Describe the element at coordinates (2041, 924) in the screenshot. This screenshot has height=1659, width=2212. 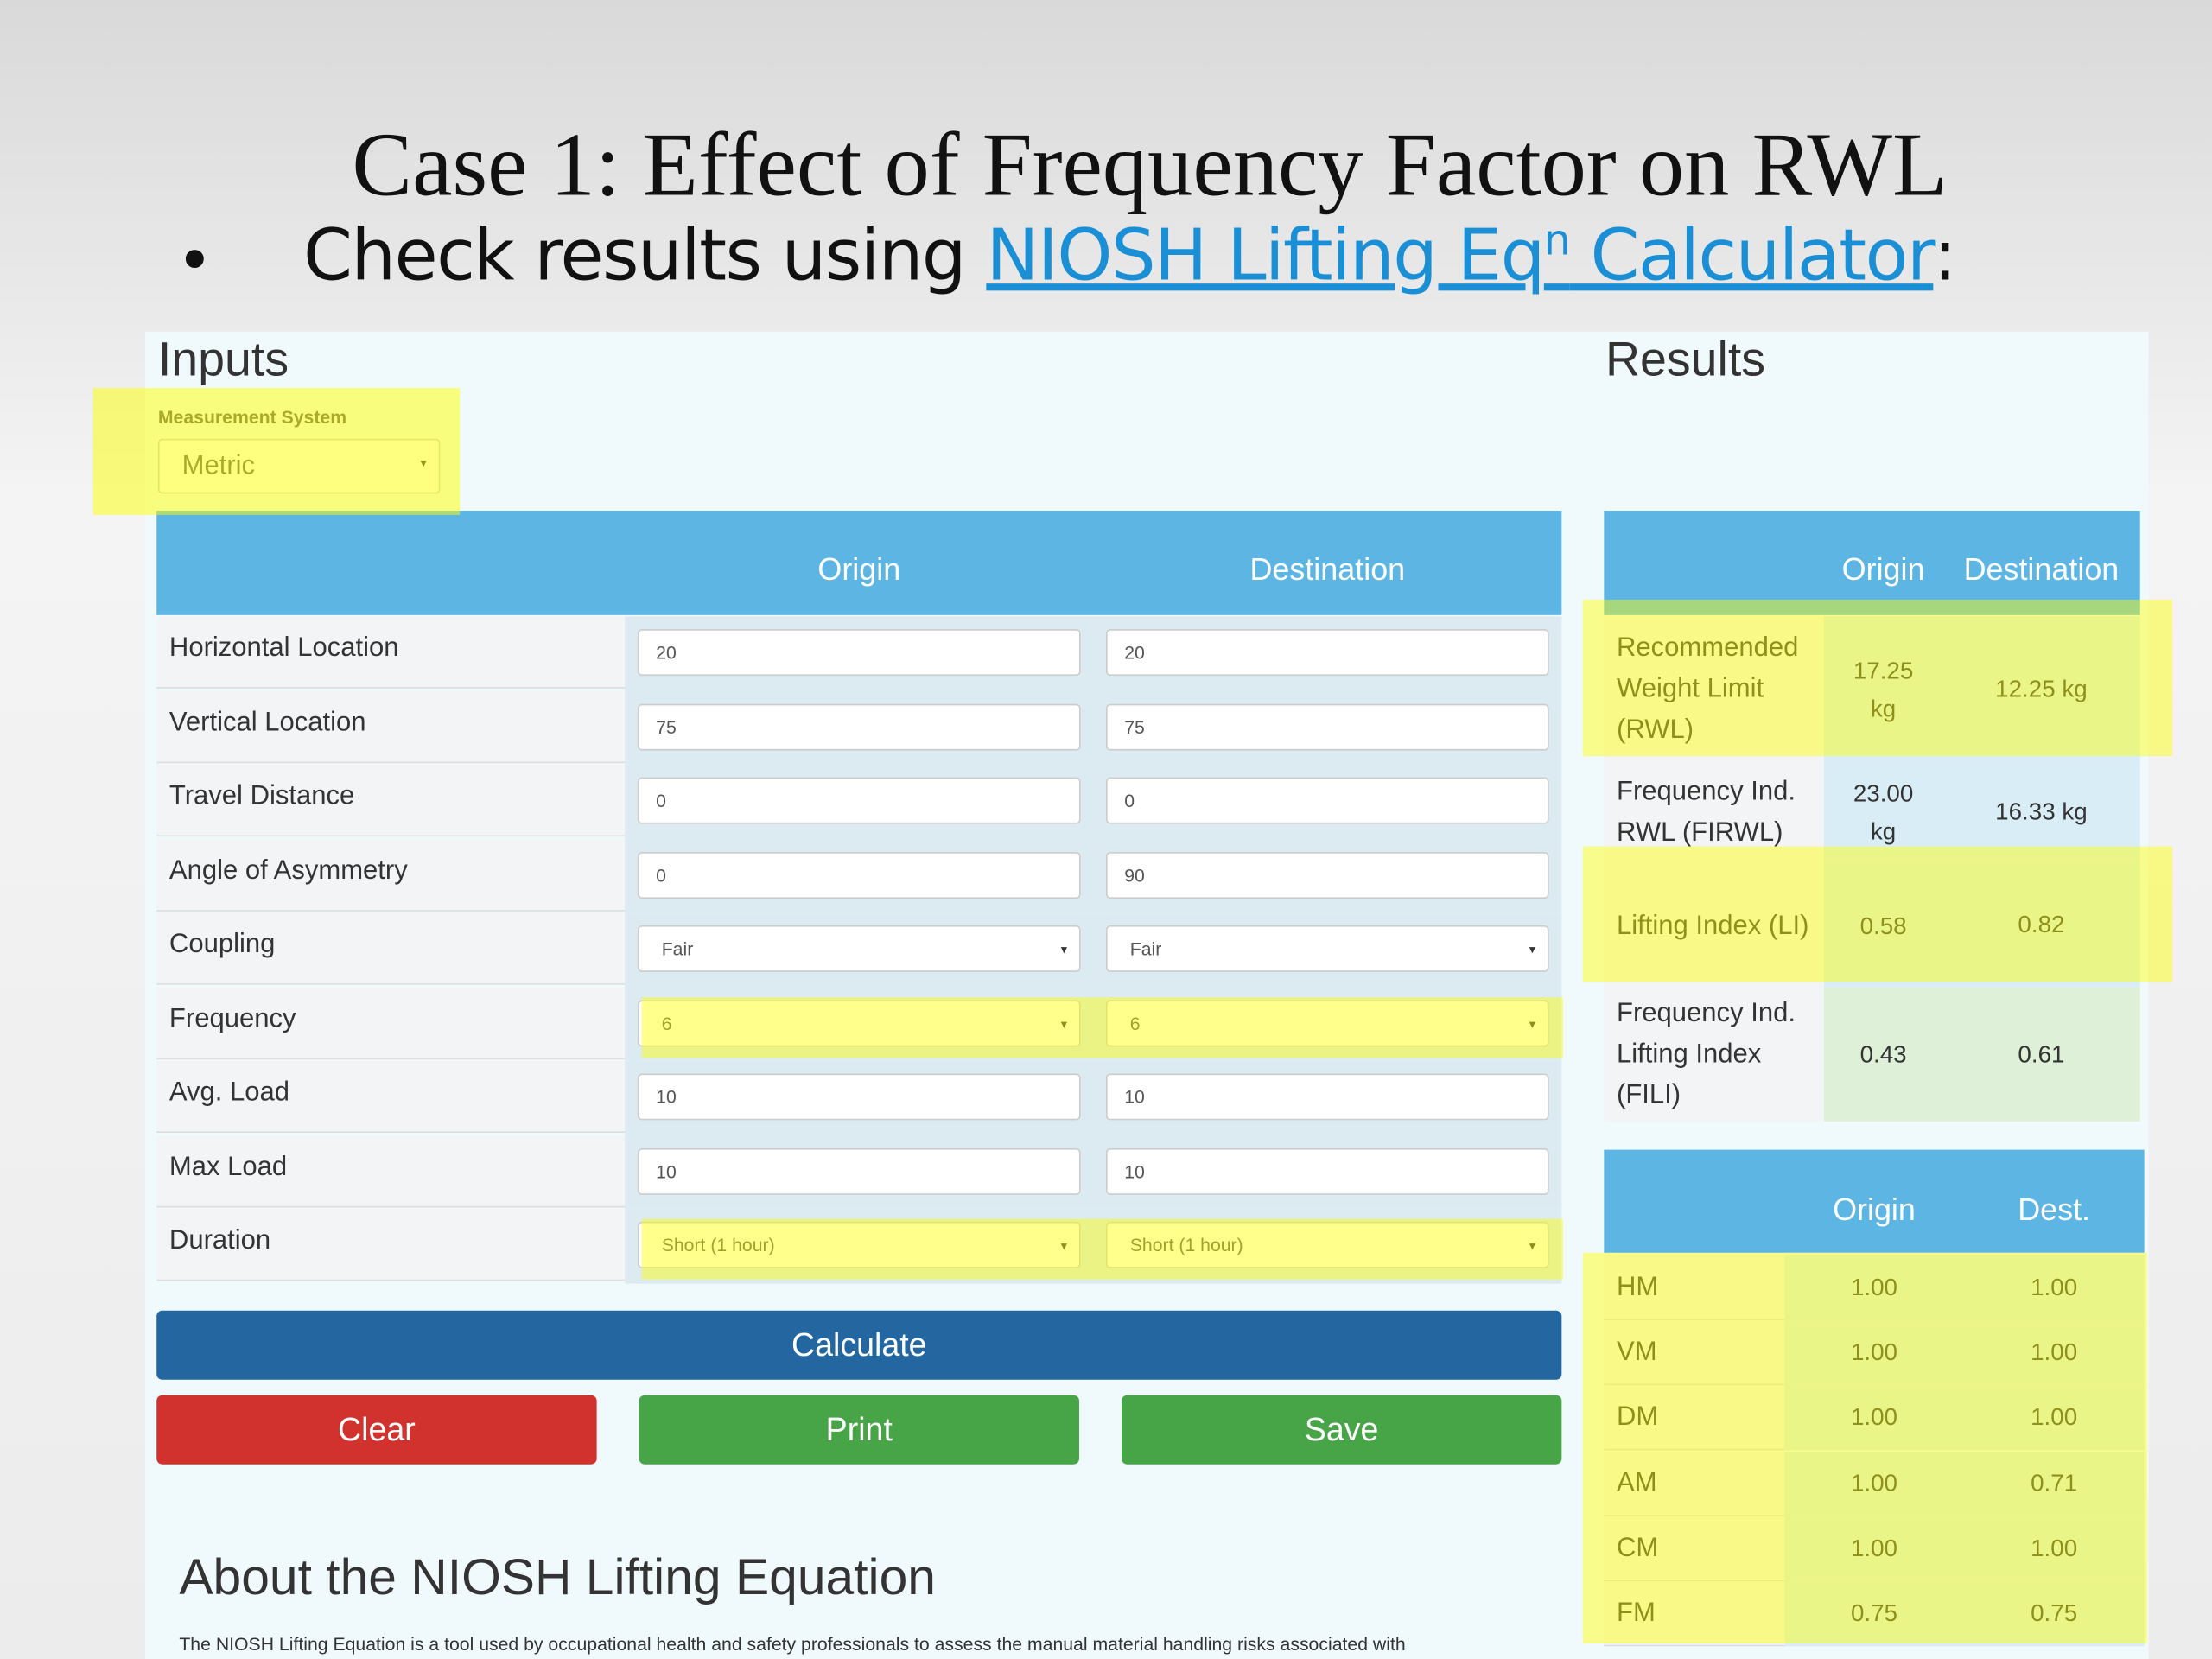
I see `result-destination: 0.82` at that location.